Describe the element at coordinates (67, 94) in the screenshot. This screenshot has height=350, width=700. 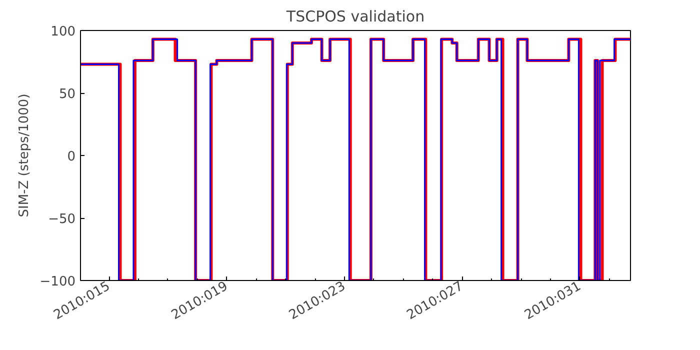
I see `y-tick-label: 50` at that location.